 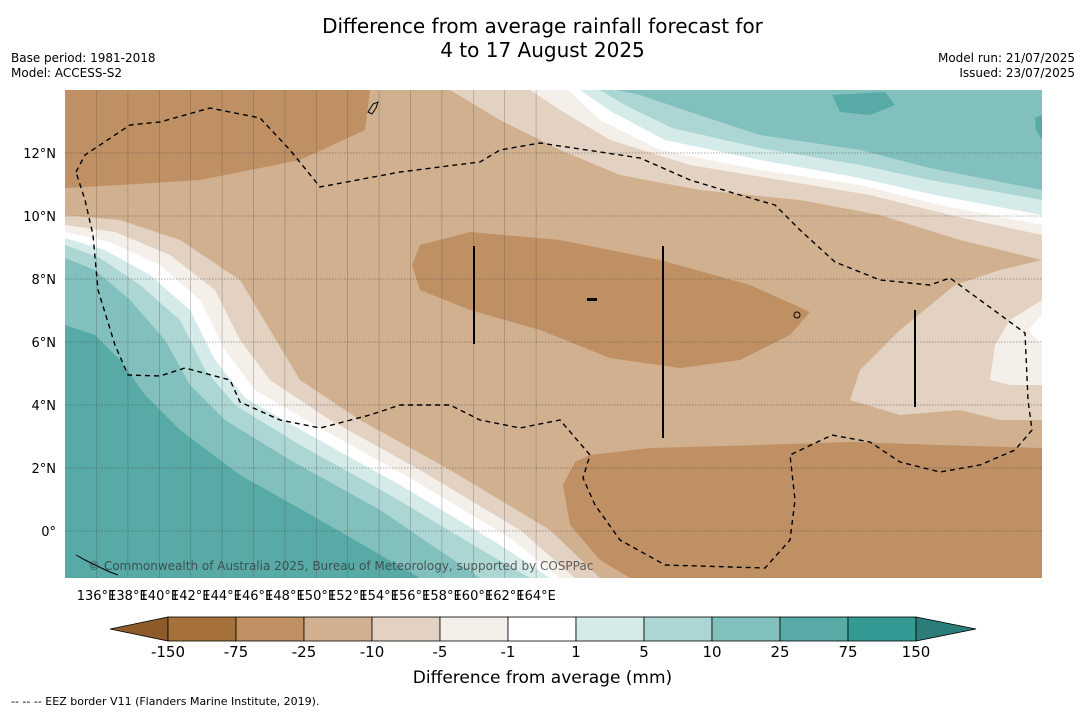 I want to click on band-plus25-ne-edge, so click(x=1038, y=127).